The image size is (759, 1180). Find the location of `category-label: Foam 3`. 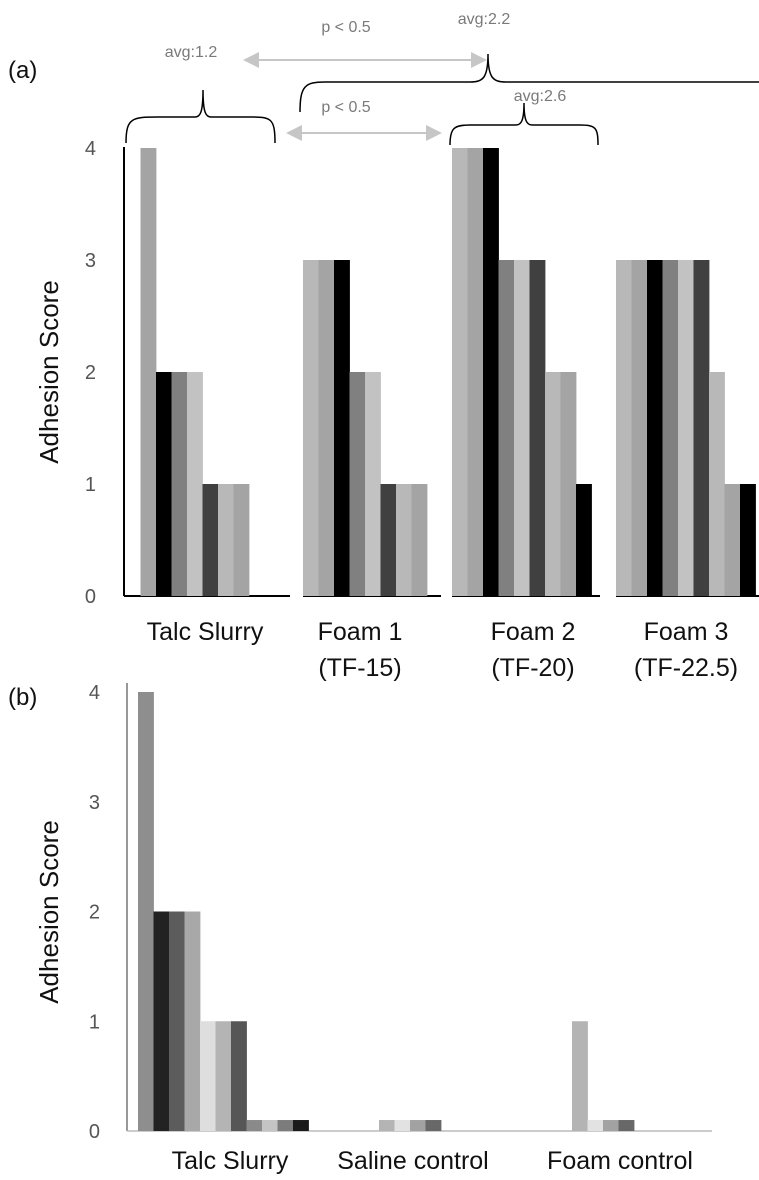

category-label: Foam 3 is located at coordinates (686, 632).